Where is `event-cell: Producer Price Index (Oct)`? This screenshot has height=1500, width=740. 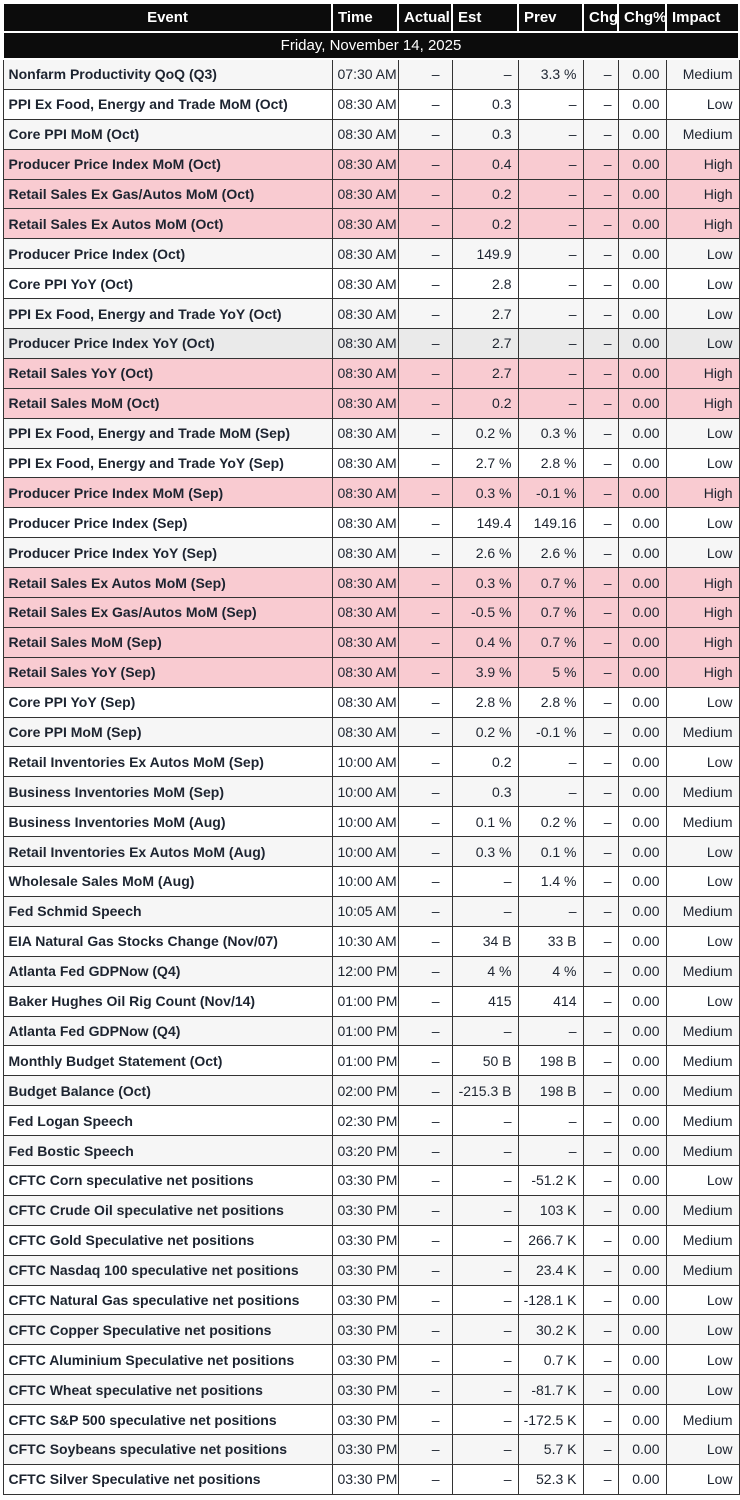 event-cell: Producer Price Index (Oct) is located at coordinates (167, 254).